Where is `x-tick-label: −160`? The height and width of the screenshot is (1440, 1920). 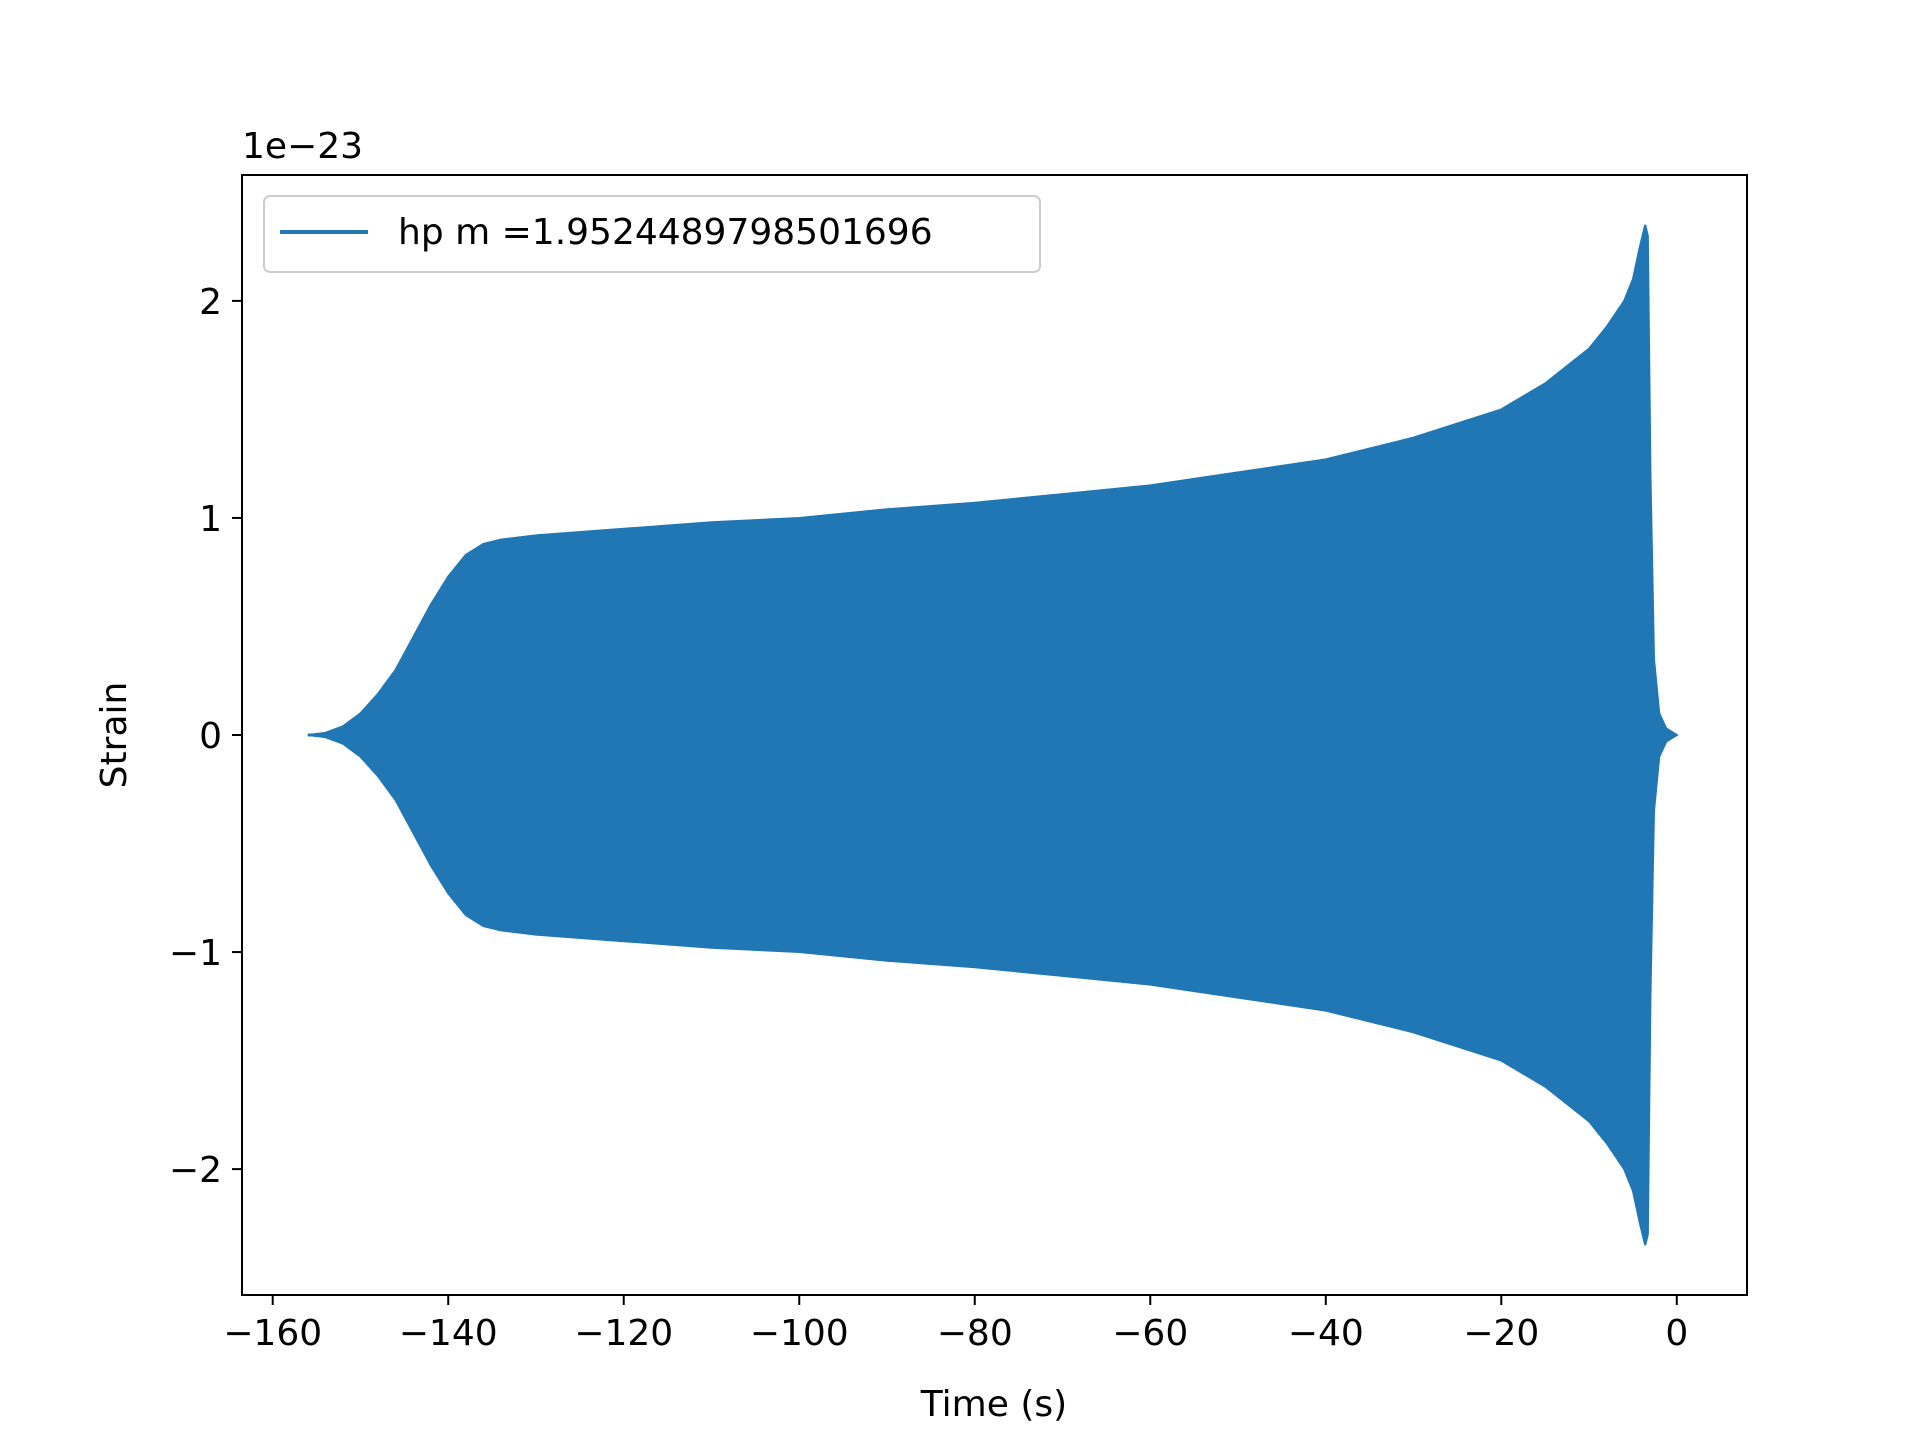
x-tick-label: −160 is located at coordinates (272, 1333).